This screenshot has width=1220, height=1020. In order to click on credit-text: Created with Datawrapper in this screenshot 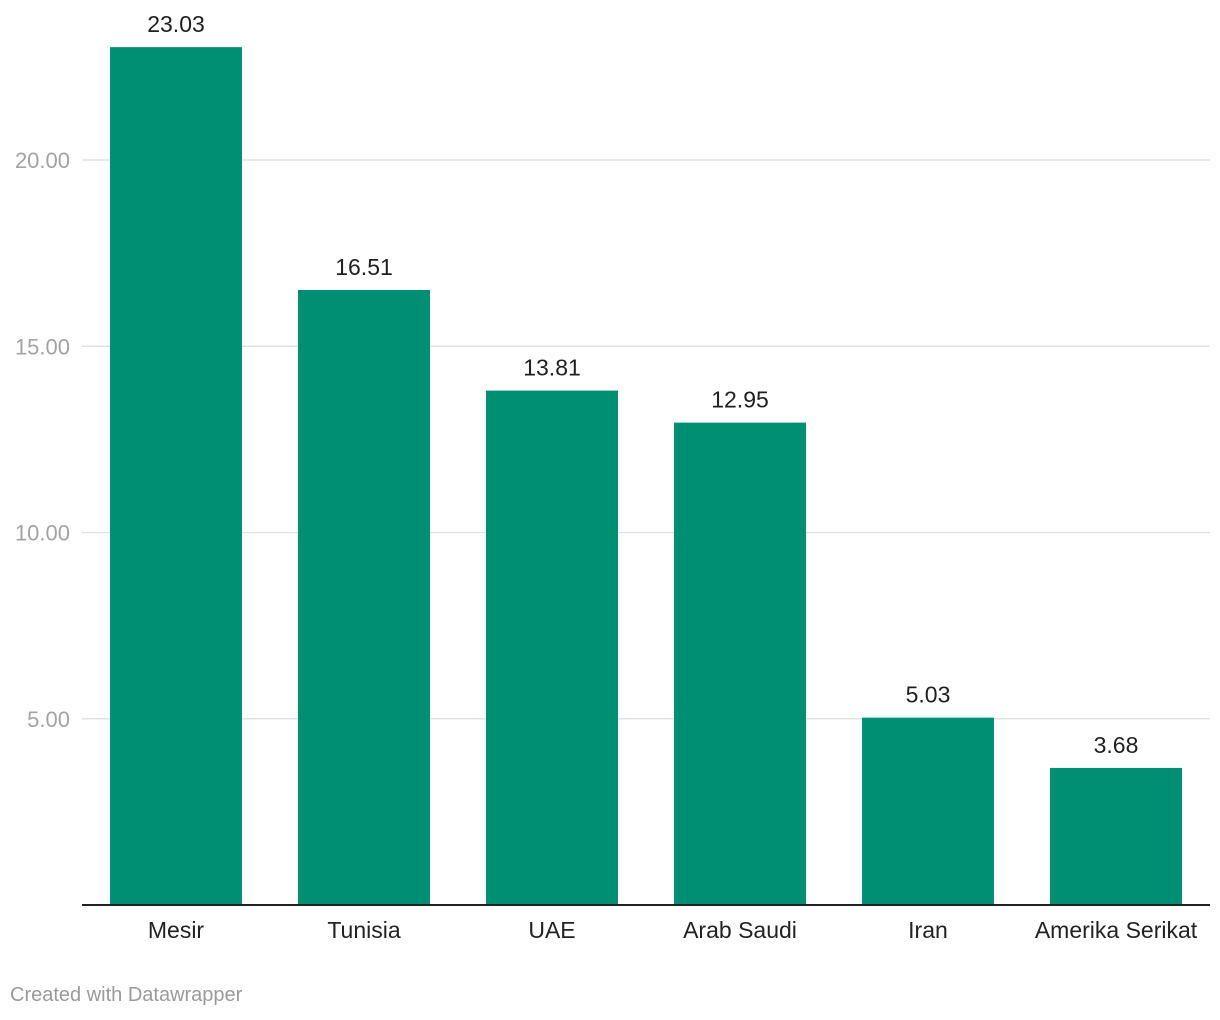, I will do `click(126, 995)`.